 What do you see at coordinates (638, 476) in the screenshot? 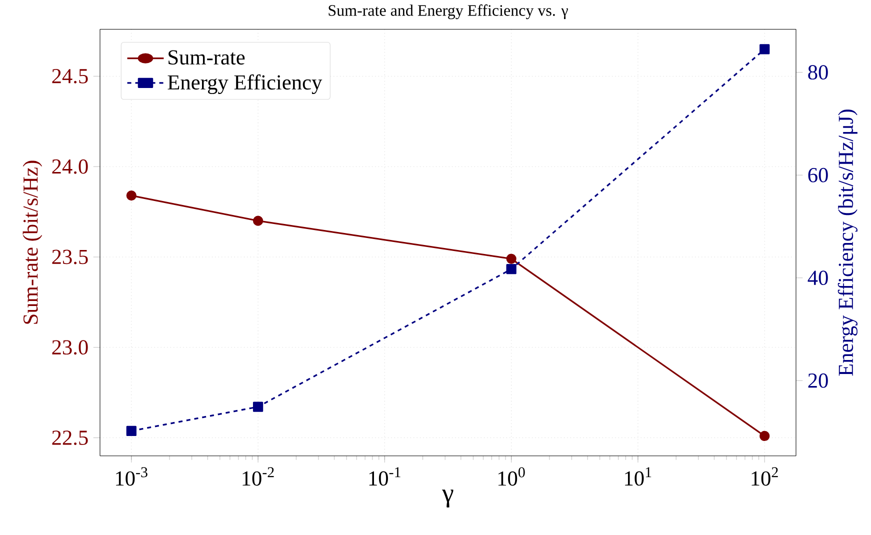
I see `x-tick-label: 10$^{1}$` at bounding box center [638, 476].